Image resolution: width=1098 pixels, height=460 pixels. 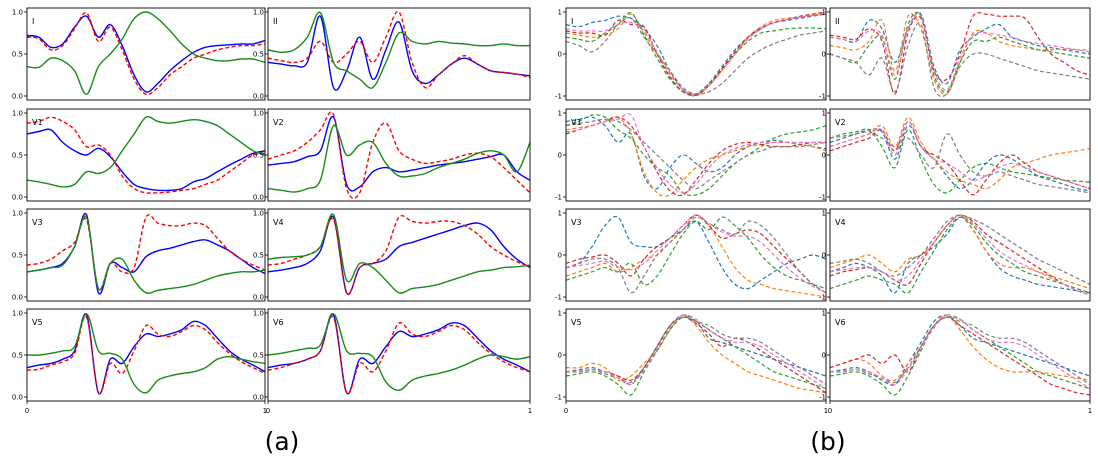 I want to click on lead-label: V5, so click(x=37, y=322).